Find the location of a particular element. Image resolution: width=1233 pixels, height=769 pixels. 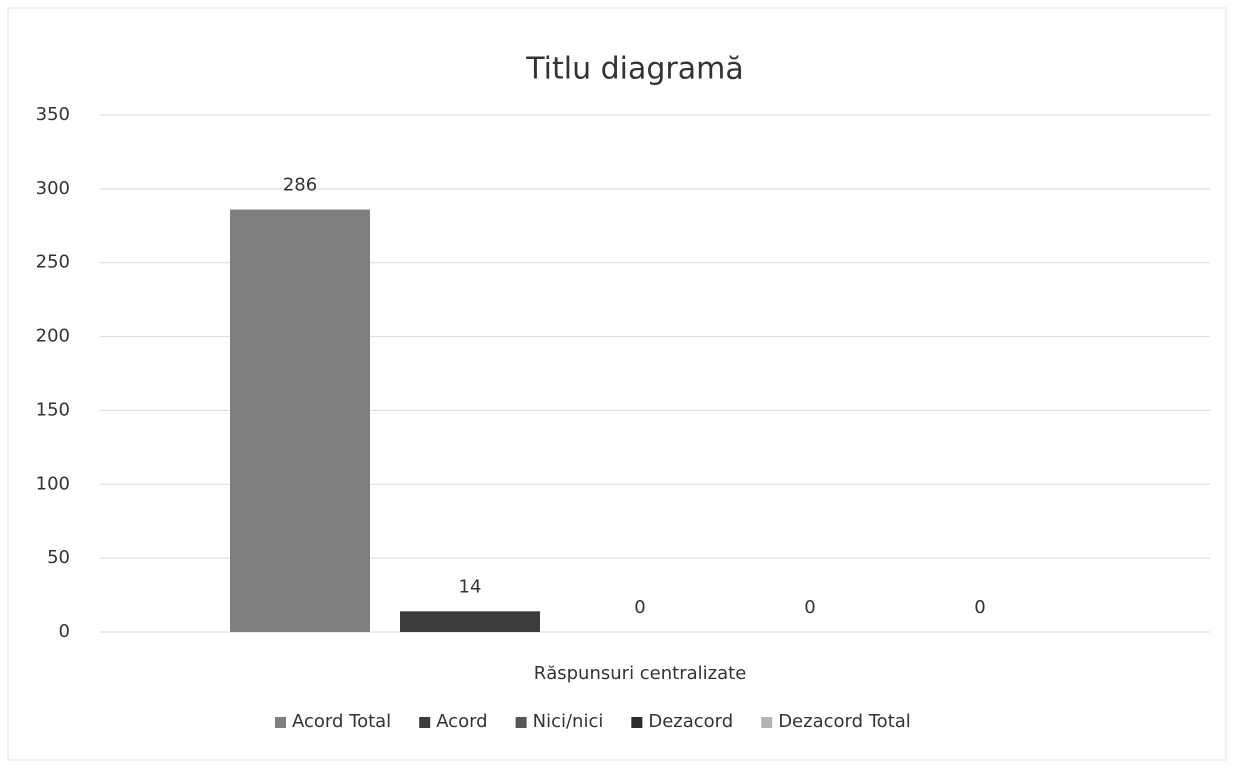

y-tick-label: 250 is located at coordinates (53, 262).